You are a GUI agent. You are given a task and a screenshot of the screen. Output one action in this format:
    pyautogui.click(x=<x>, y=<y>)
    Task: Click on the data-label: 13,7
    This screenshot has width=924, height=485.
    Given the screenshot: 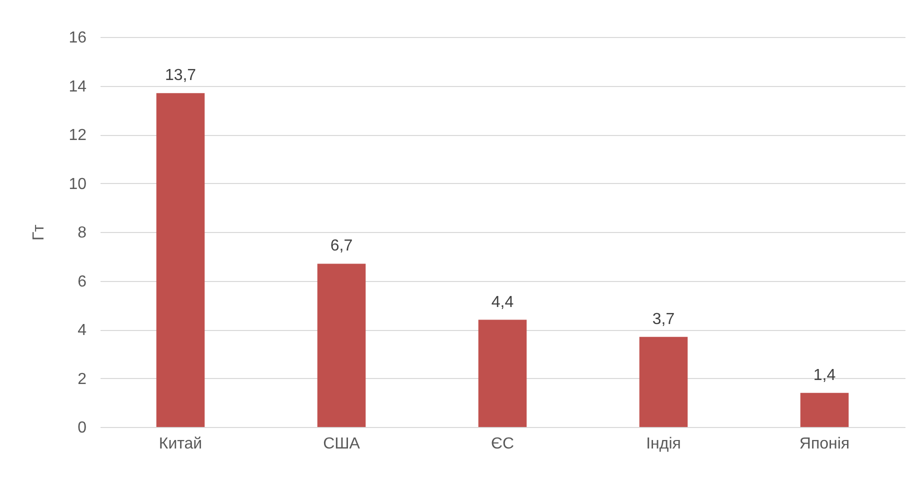 What is the action you would take?
    pyautogui.click(x=180, y=75)
    